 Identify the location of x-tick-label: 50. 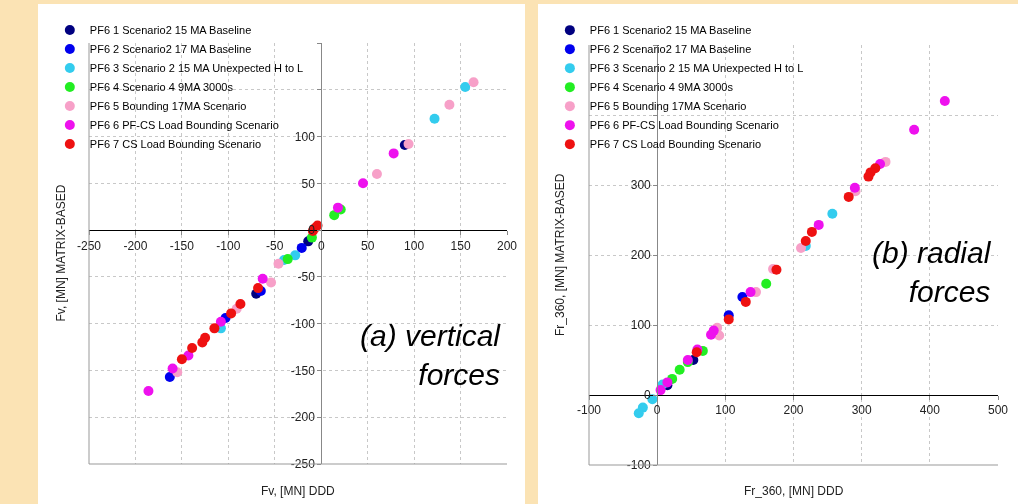
(367, 245).